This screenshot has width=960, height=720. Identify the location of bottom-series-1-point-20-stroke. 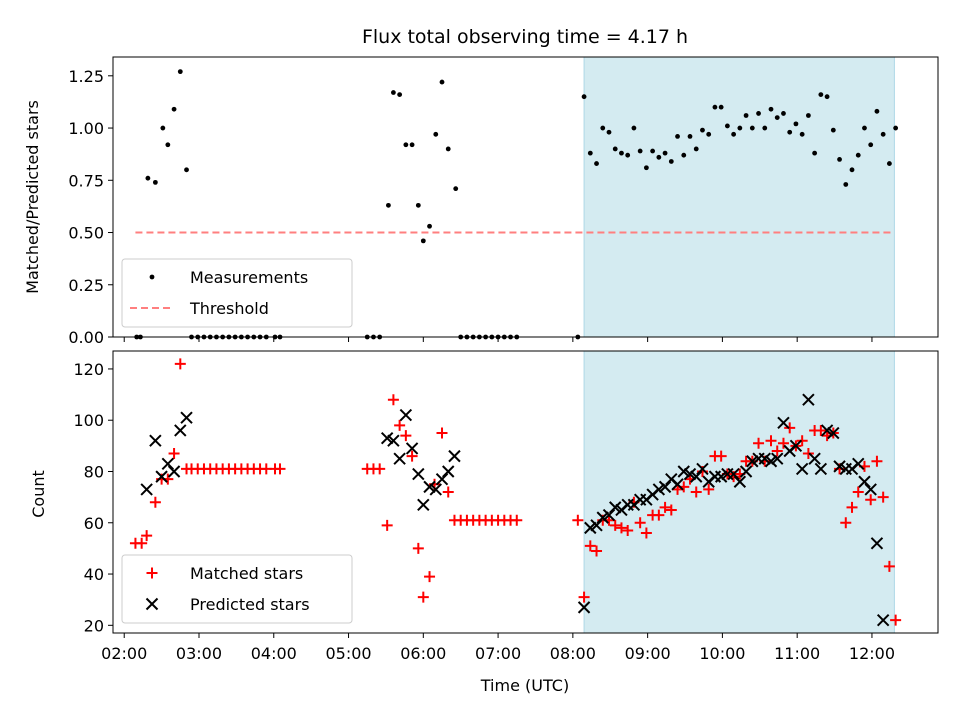
(590, 528).